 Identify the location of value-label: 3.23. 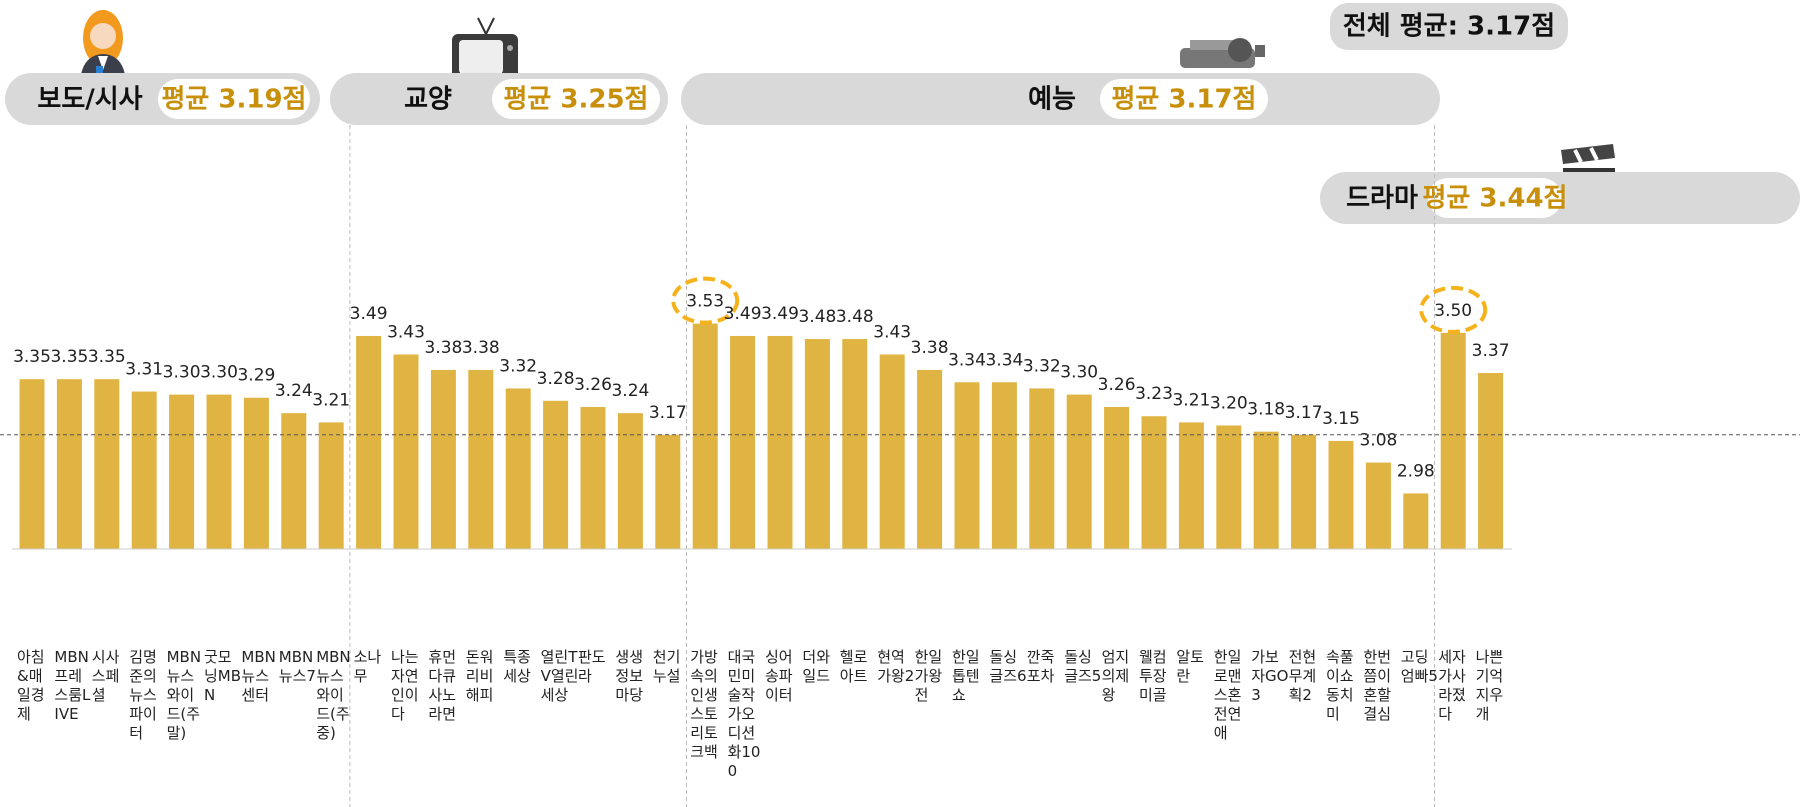
(1154, 394).